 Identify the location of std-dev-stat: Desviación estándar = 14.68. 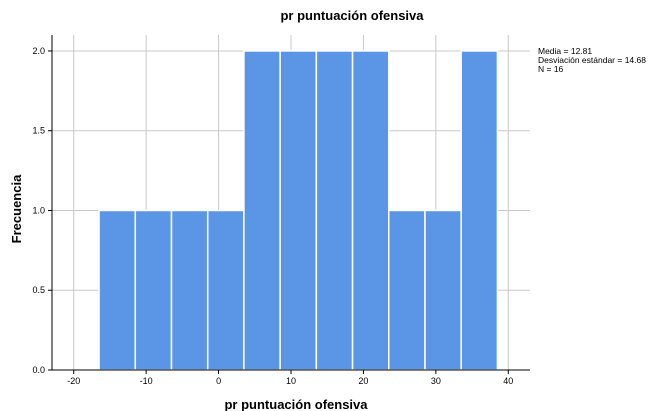
(592, 60).